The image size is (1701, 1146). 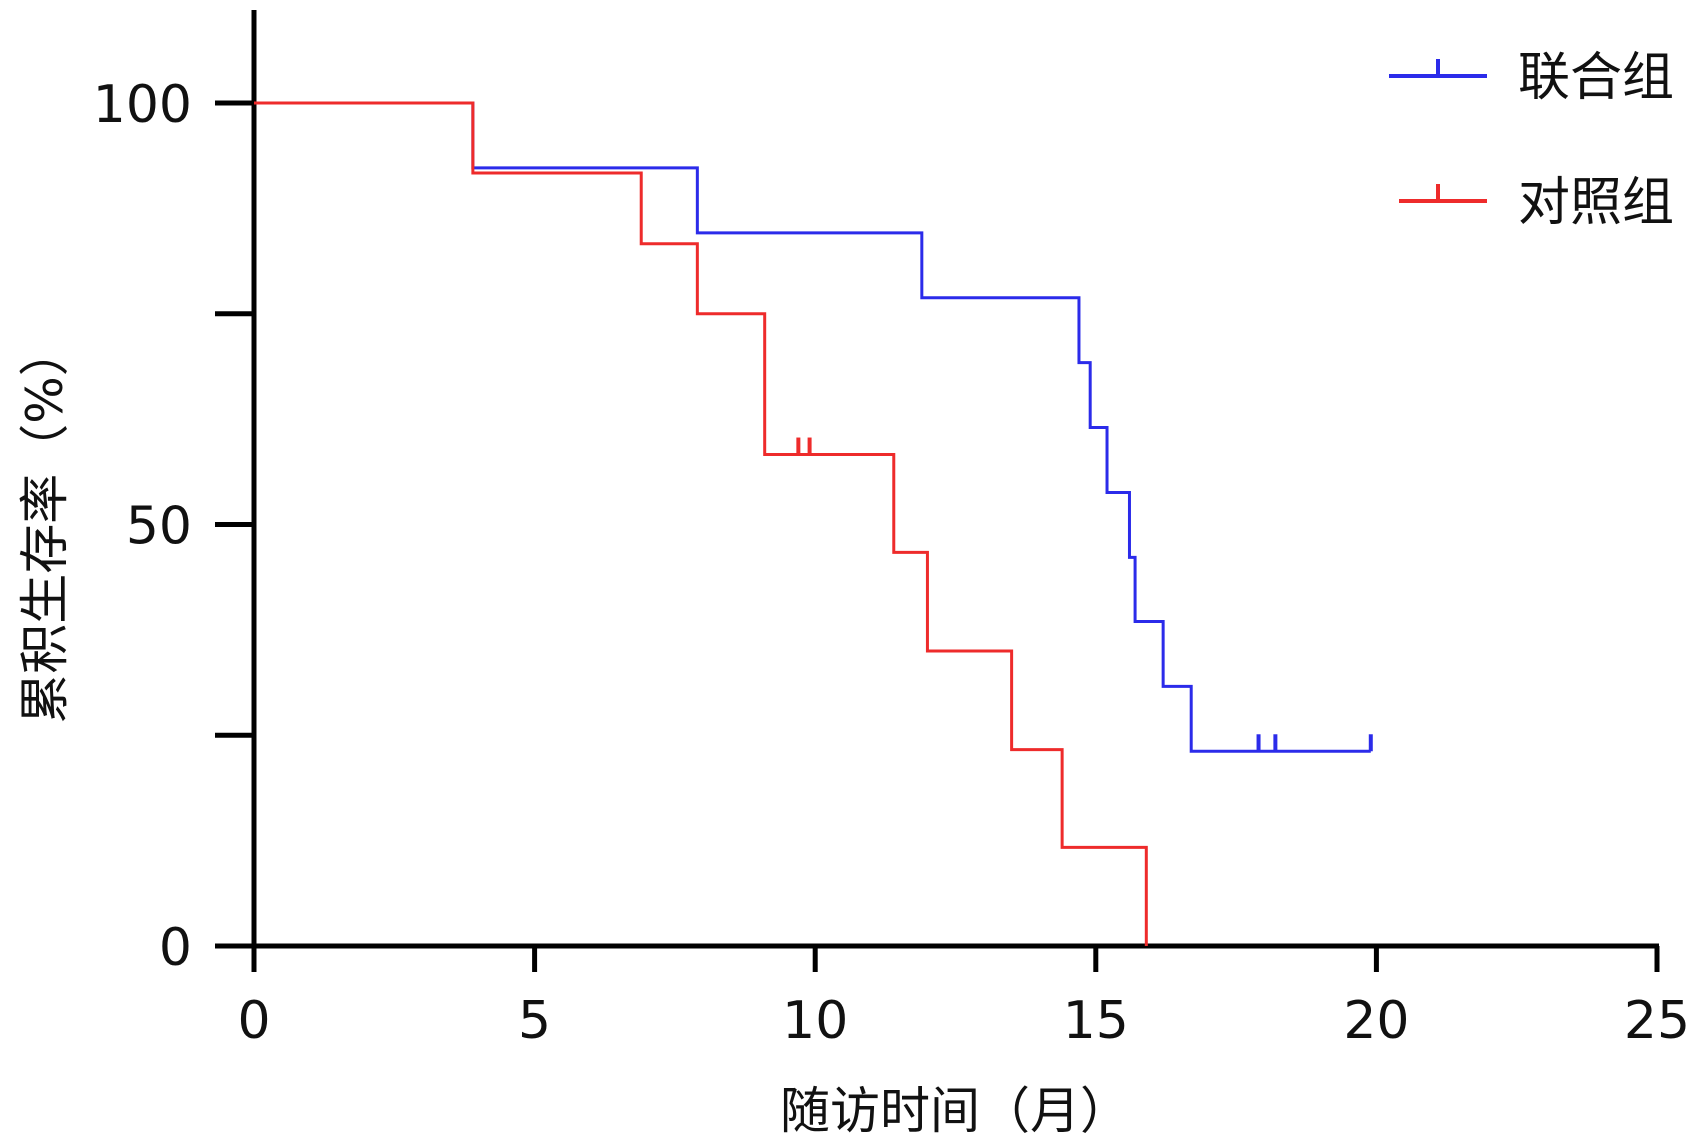 I want to click on y-ticks: 0 50 100, so click(x=173, y=526).